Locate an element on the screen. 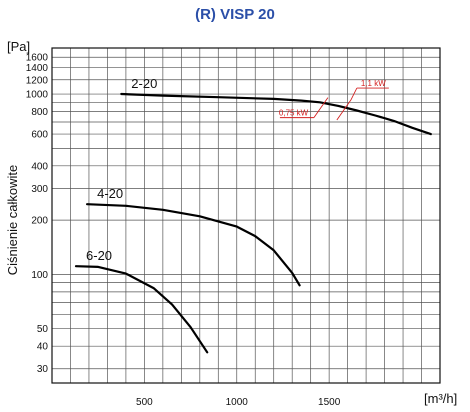 Image resolution: width=470 pixels, height=412 pixels. y-tick-label: 40 is located at coordinates (43, 347).